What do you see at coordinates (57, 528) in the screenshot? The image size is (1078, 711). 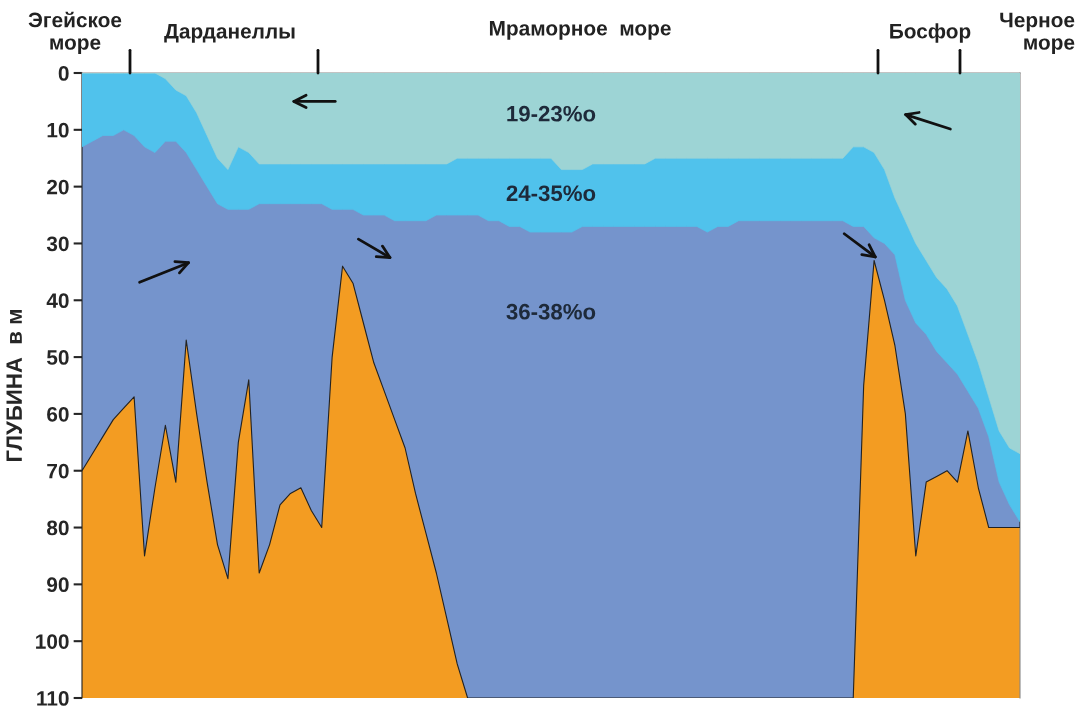 I see `y-tick-label: 80` at bounding box center [57, 528].